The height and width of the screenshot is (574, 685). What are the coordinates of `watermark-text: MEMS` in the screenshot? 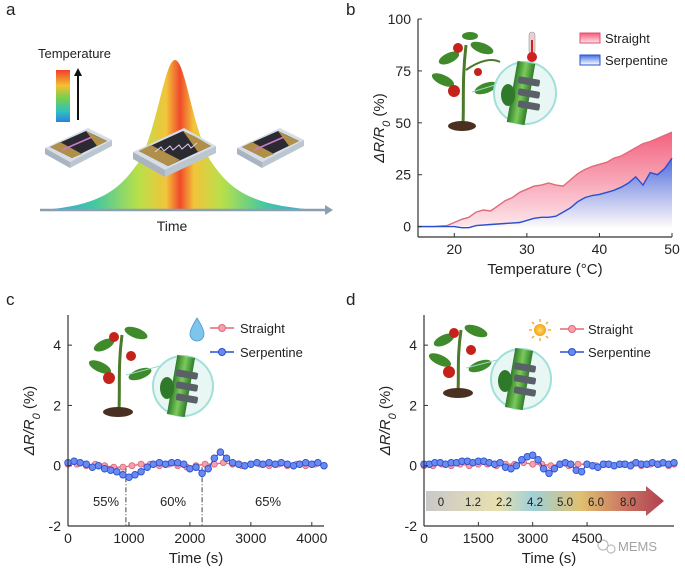 It's located at (637, 546).